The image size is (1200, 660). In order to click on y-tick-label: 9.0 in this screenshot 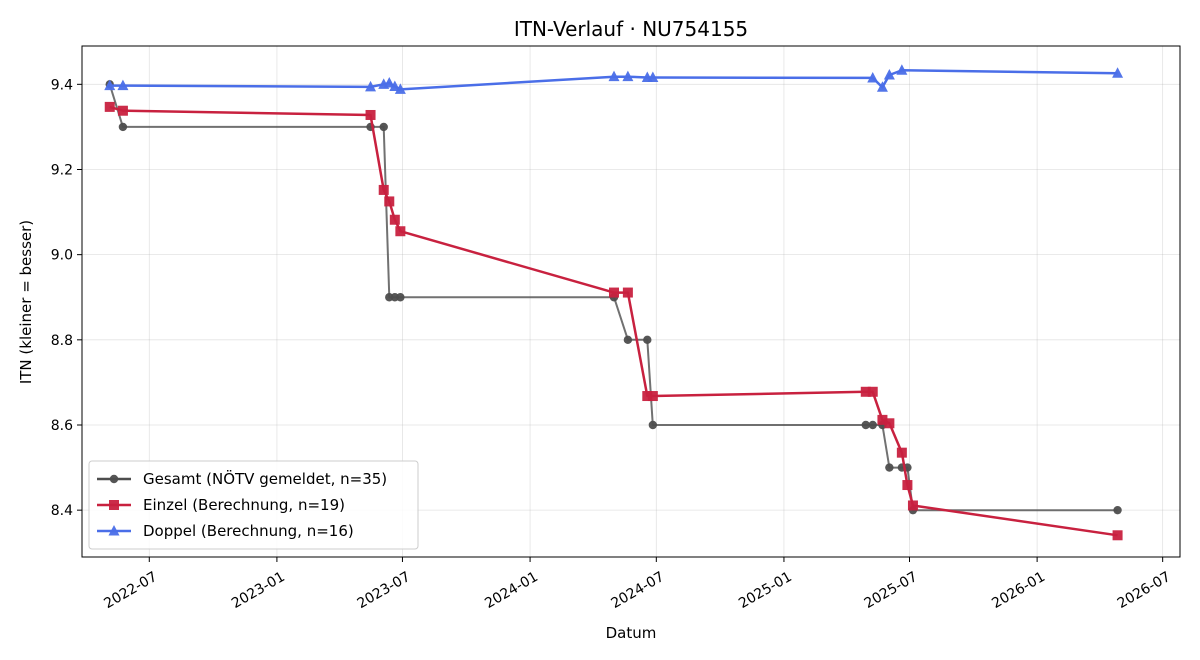, I will do `click(62, 256)`.